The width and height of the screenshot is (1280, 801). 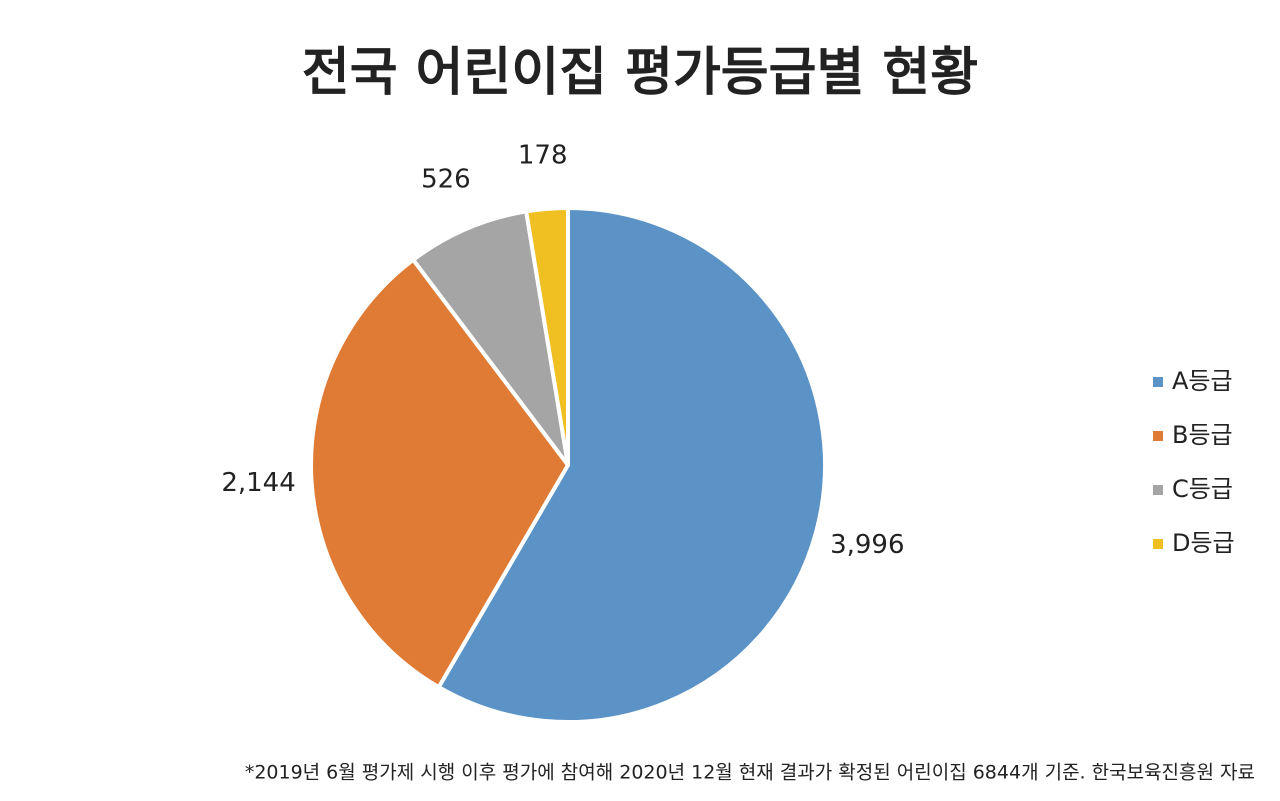 What do you see at coordinates (258, 483) in the screenshot?
I see `data-label: 2,144` at bounding box center [258, 483].